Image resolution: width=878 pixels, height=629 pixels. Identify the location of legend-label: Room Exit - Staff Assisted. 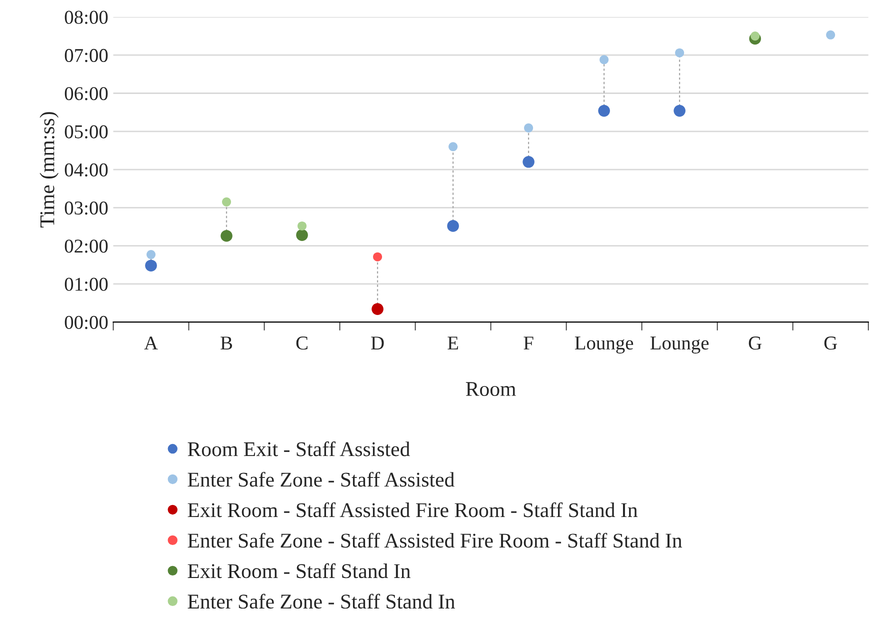
(299, 448).